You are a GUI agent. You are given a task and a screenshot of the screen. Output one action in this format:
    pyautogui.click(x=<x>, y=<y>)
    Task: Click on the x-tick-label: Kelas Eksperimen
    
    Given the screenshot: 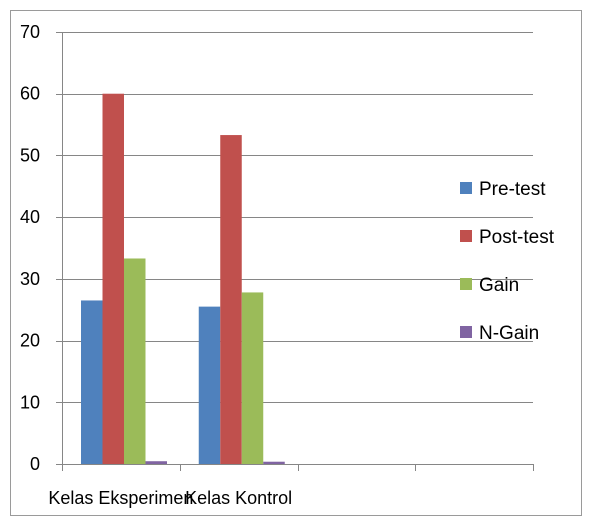 What is the action you would take?
    pyautogui.click(x=120, y=498)
    